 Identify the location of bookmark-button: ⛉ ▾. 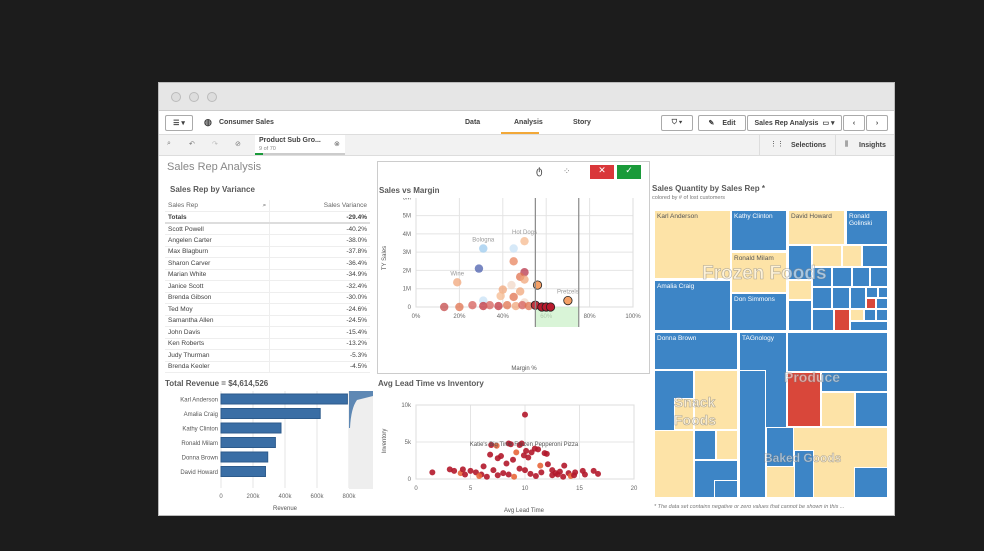
(677, 123).